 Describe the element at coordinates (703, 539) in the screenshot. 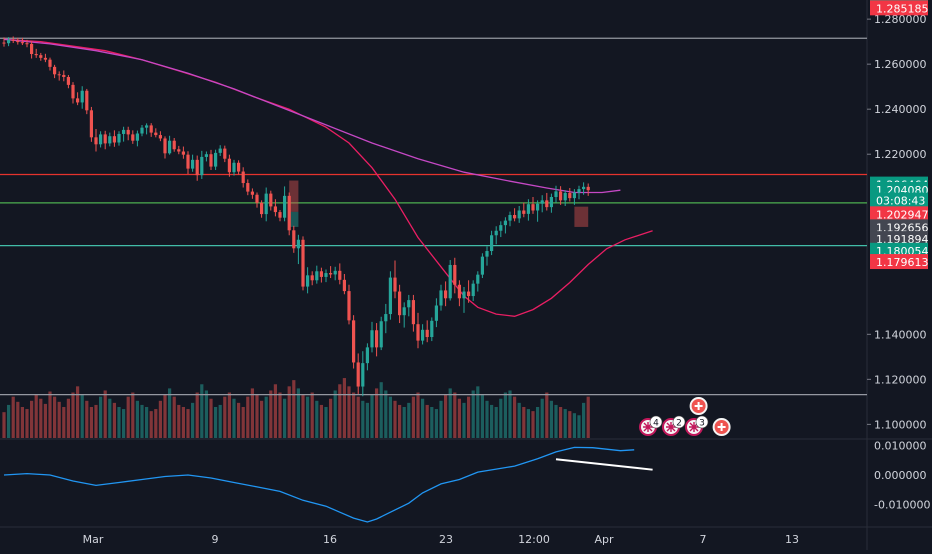

I see `time-tick-label: 7` at that location.